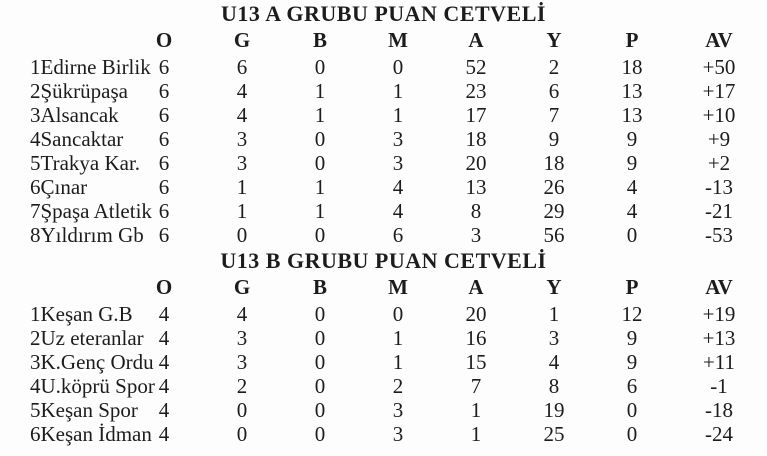  Describe the element at coordinates (164, 287) in the screenshot. I see `col-header-played: O` at that location.